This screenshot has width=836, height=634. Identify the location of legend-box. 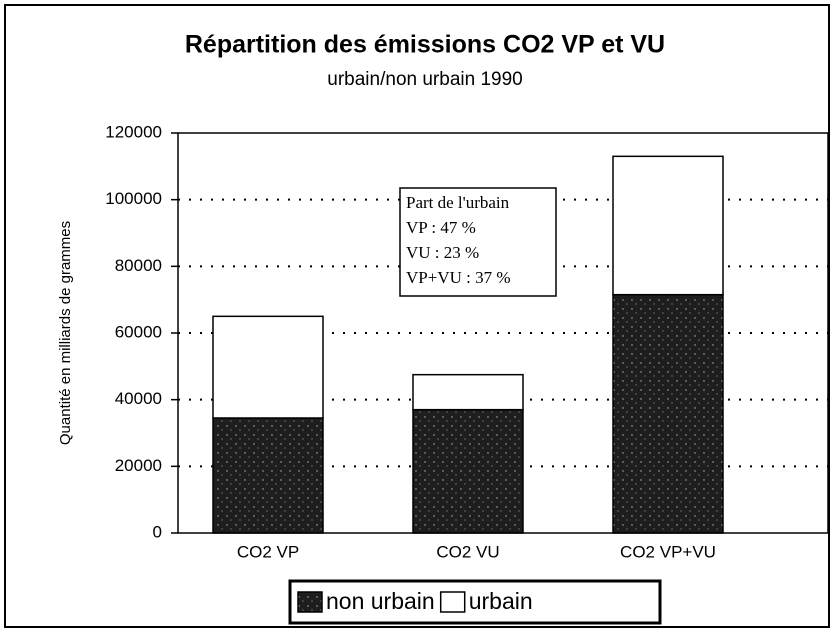
(475, 602).